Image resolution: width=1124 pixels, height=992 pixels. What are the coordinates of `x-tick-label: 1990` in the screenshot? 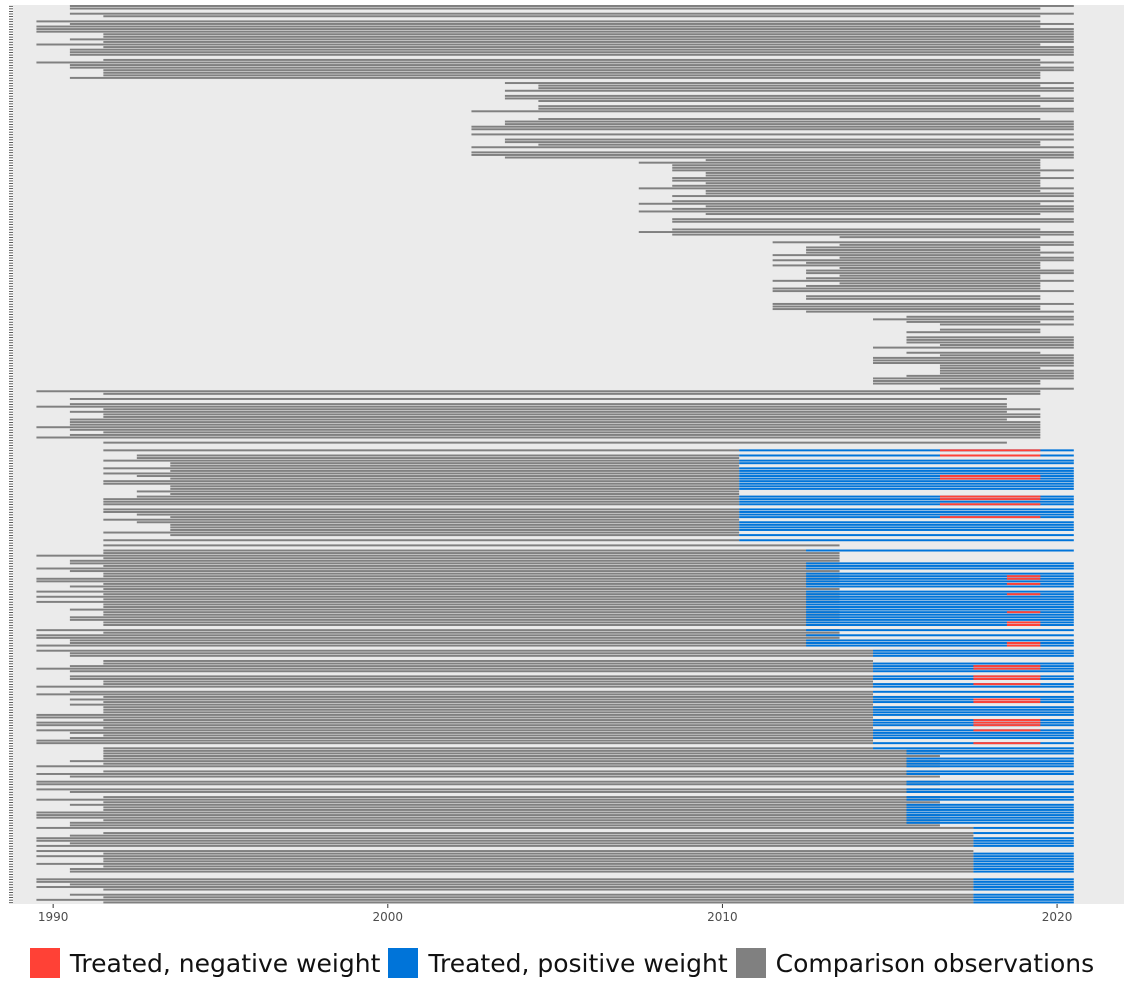 It's located at (53, 917).